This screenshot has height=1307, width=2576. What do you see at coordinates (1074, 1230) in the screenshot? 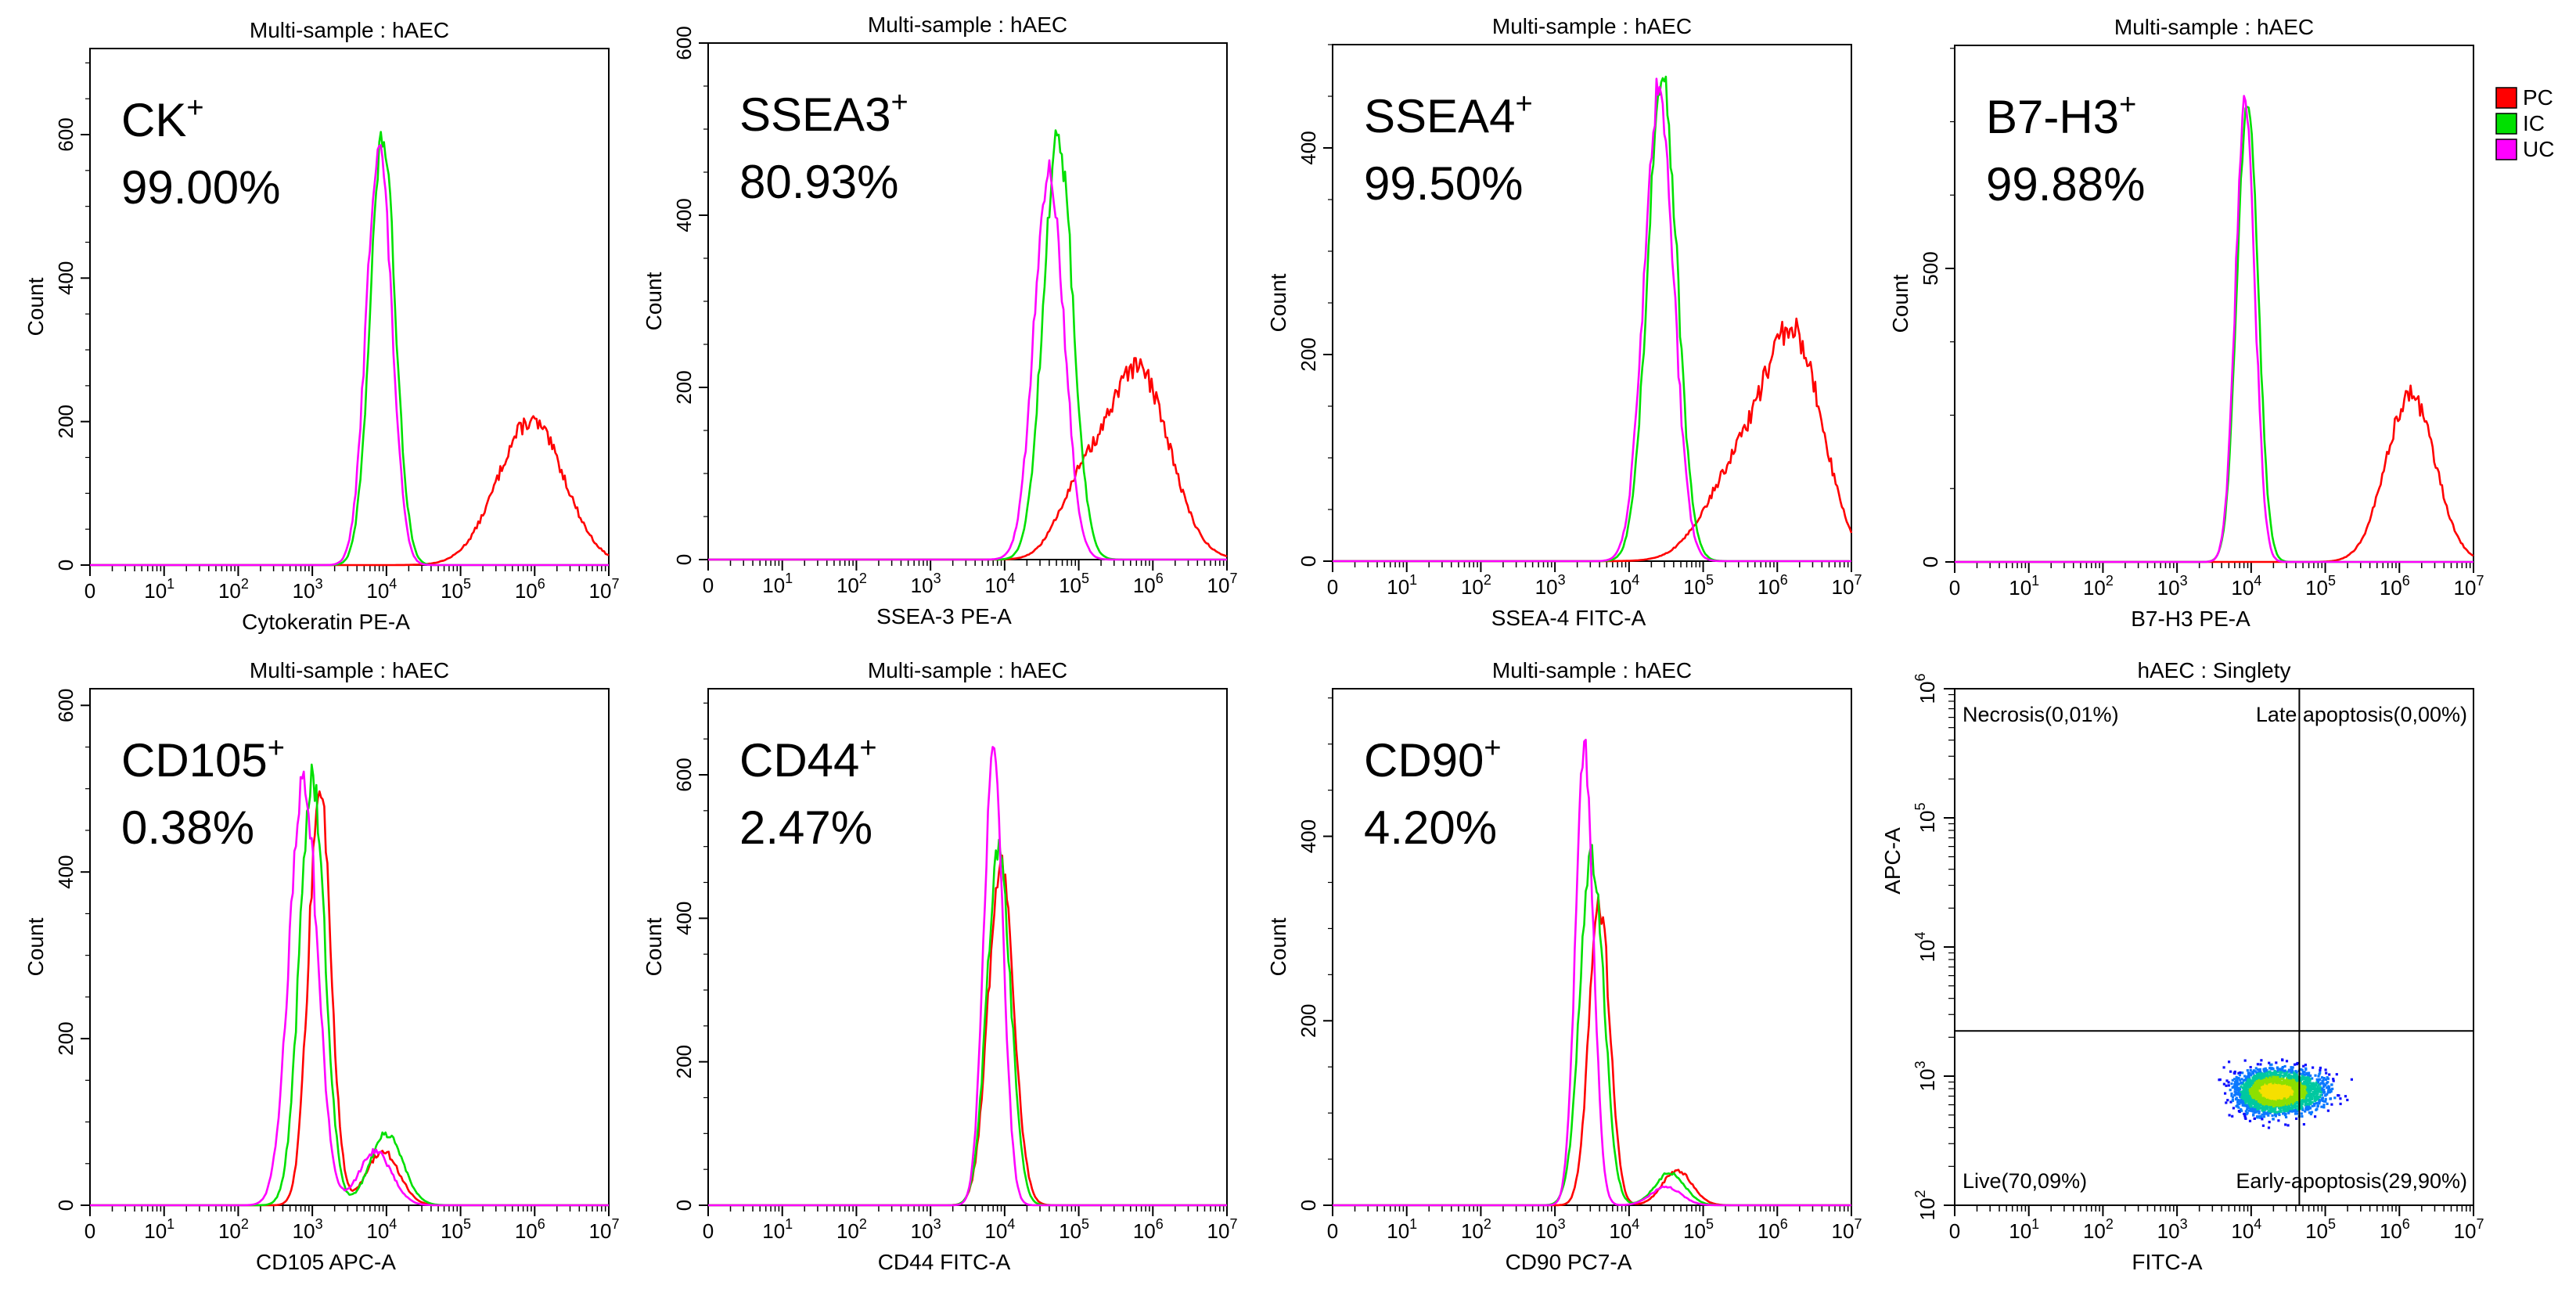
I see `x-tick-label: 10⁵` at bounding box center [1074, 1230].